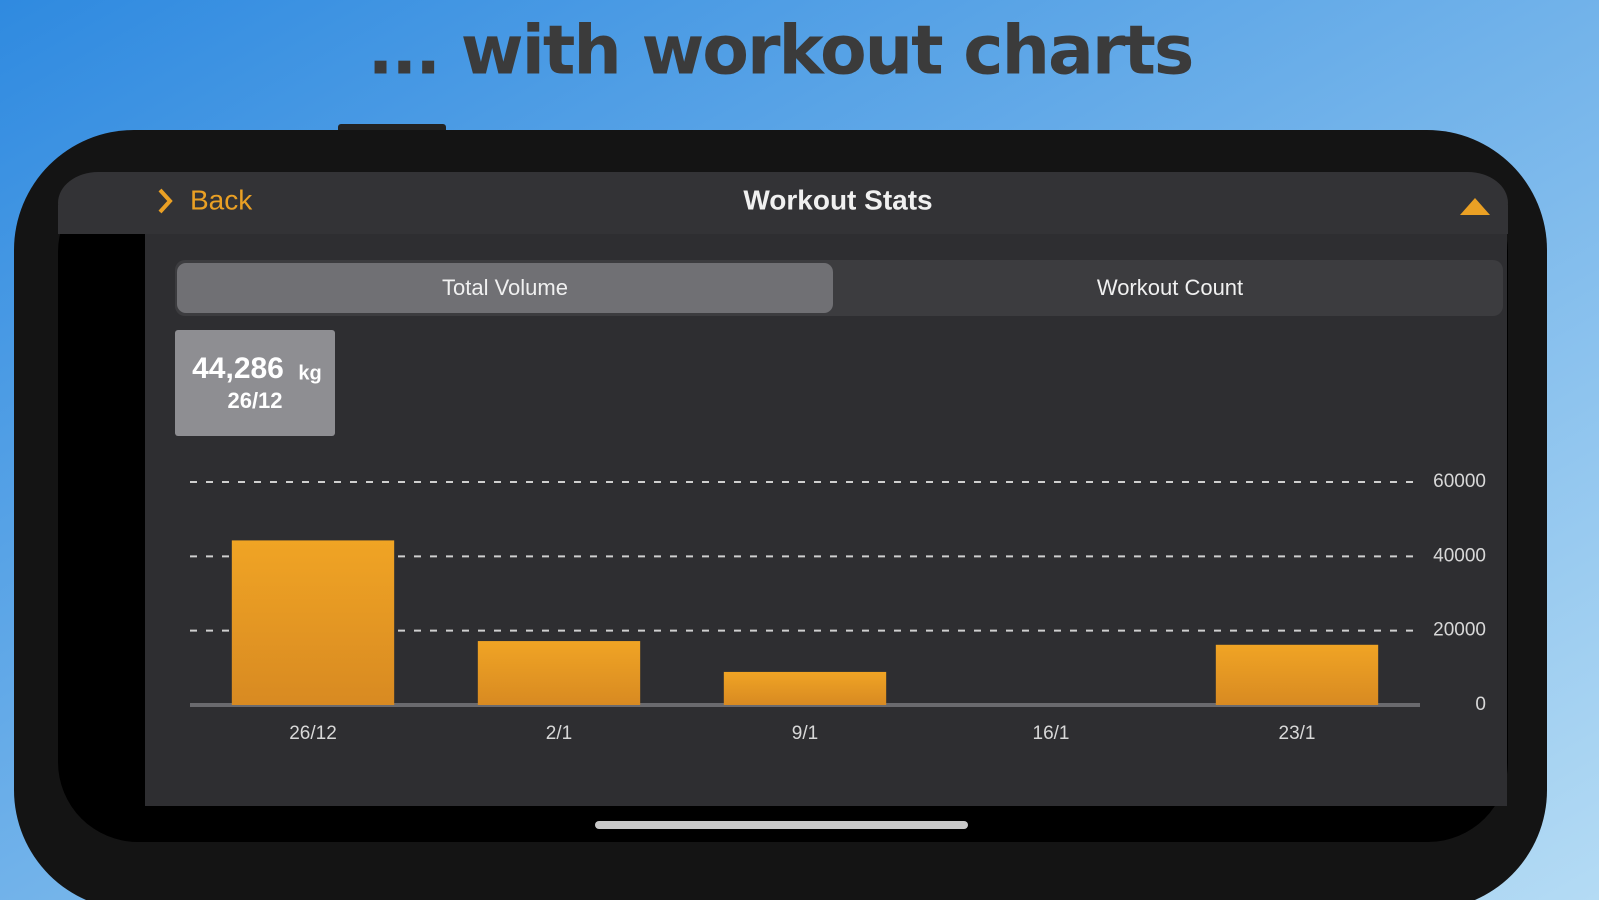 The image size is (1599, 905). Describe the element at coordinates (837, 199) in the screenshot. I see `nav-title: Workout Stats` at that location.